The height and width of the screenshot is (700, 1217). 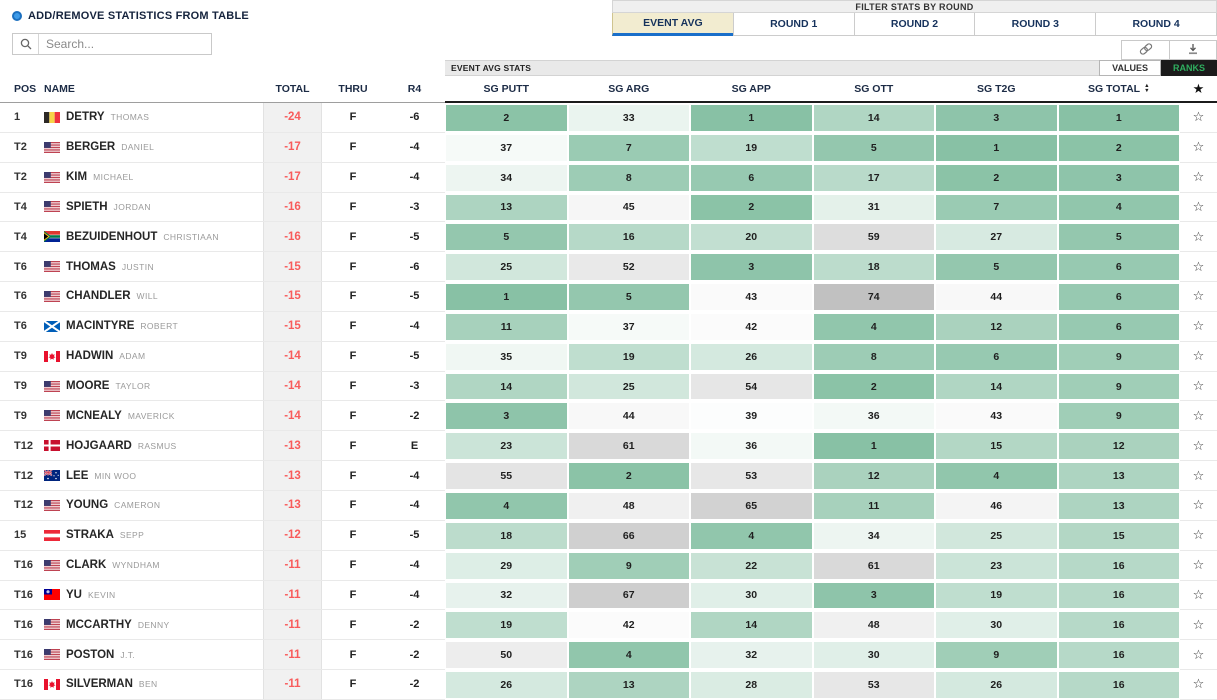 What do you see at coordinates (874, 506) in the screenshot?
I see `stat-cell-sg-ott: 11` at bounding box center [874, 506].